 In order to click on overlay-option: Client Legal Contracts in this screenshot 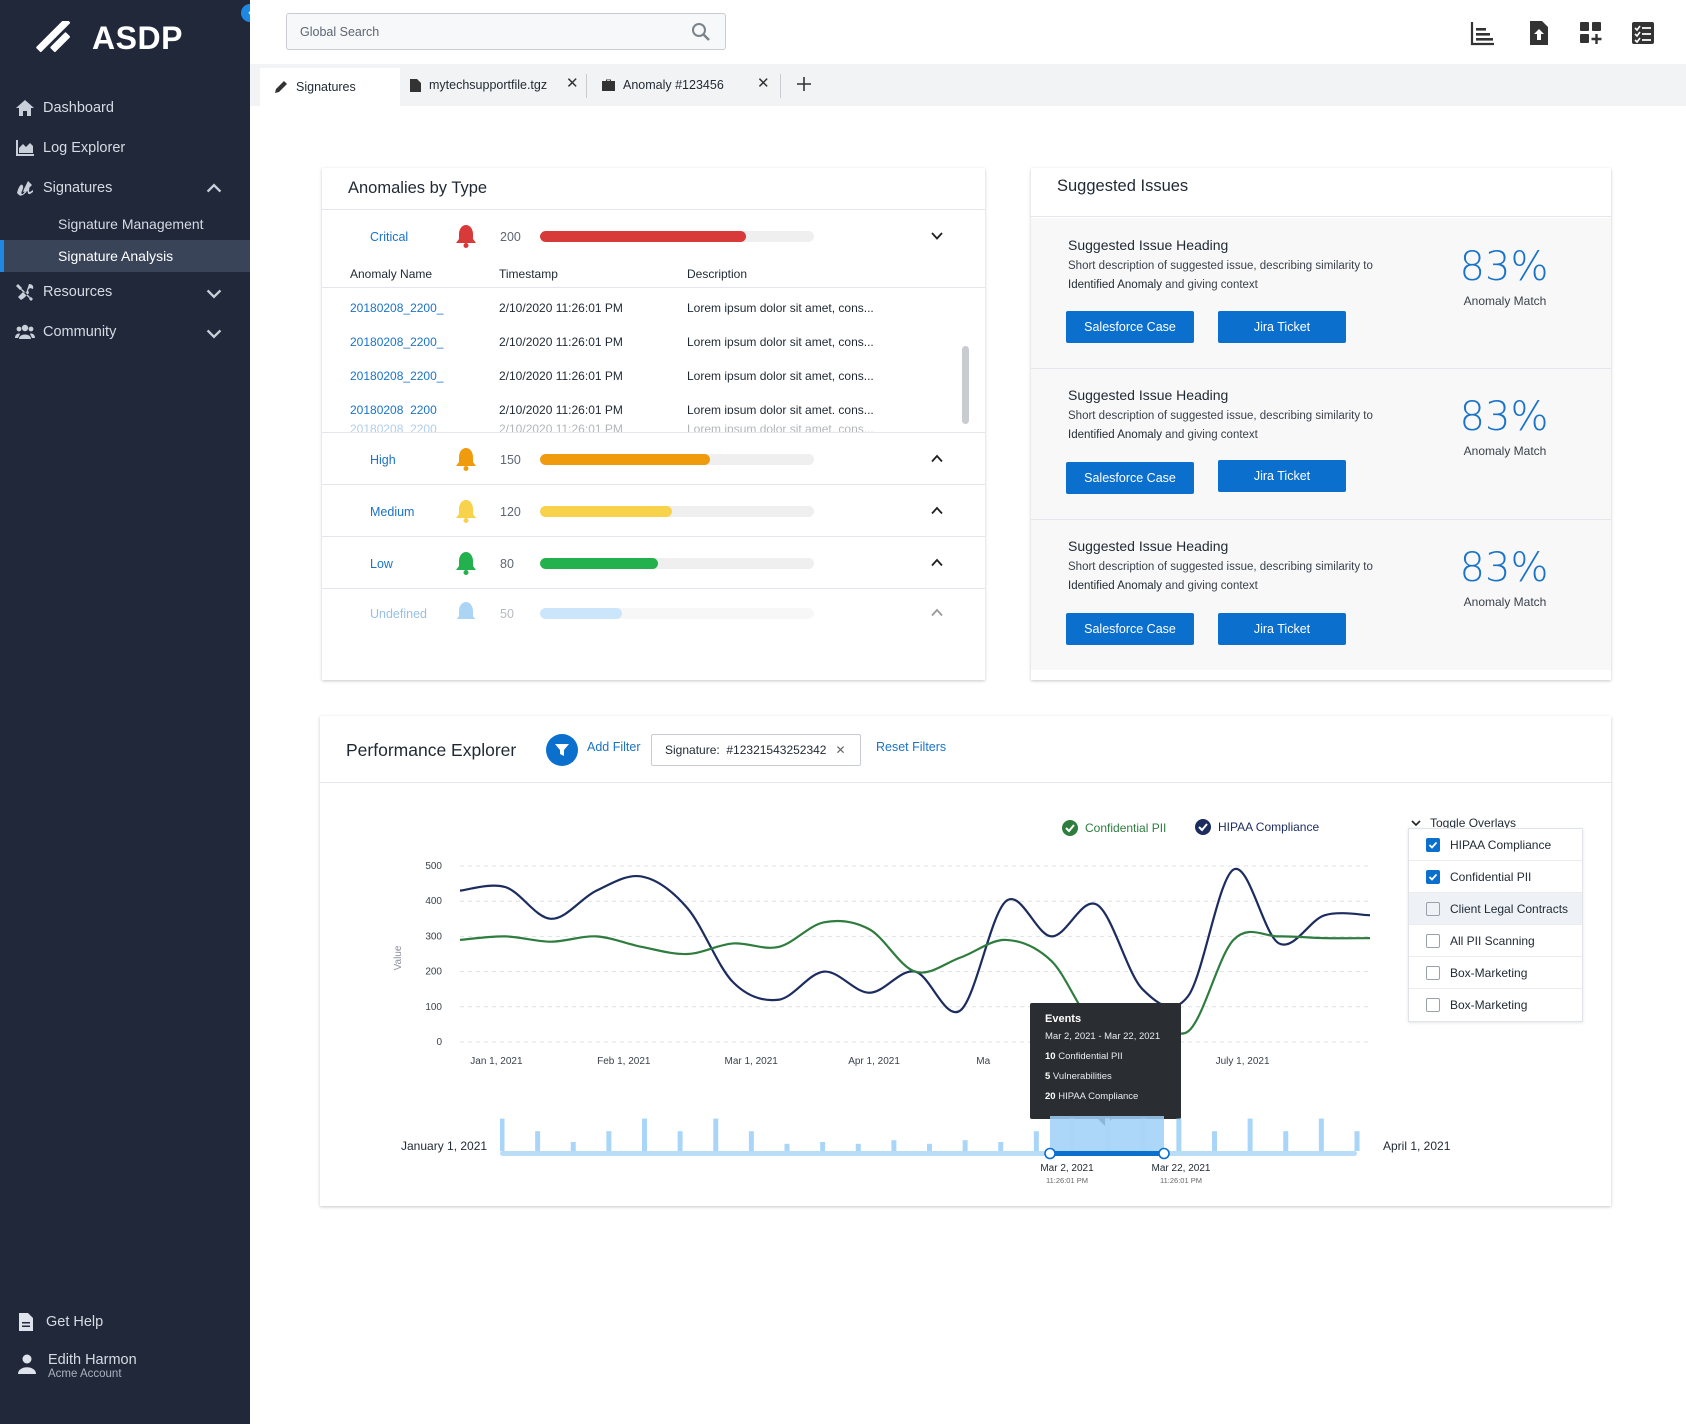, I will do `click(1495, 909)`.